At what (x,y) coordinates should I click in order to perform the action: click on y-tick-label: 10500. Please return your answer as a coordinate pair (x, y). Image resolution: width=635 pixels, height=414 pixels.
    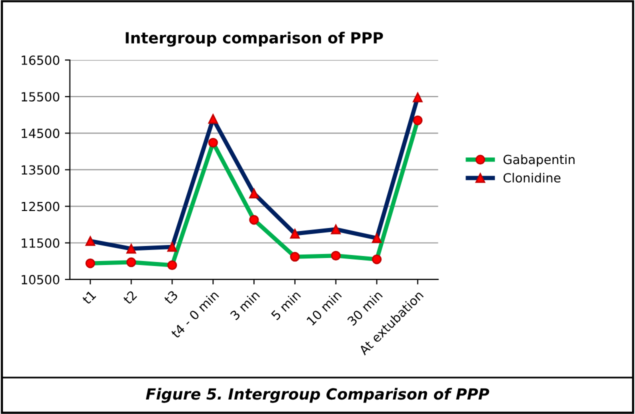
    Looking at the image, I should click on (41, 279).